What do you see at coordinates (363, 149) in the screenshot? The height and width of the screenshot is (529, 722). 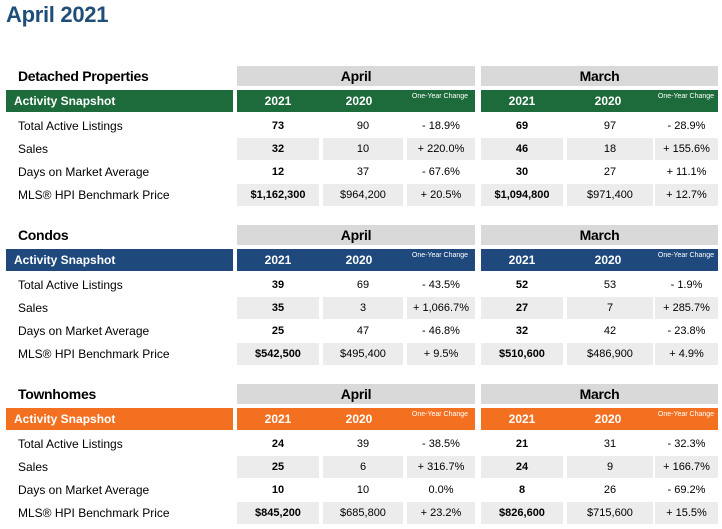 I see `april-2020-value: 10` at bounding box center [363, 149].